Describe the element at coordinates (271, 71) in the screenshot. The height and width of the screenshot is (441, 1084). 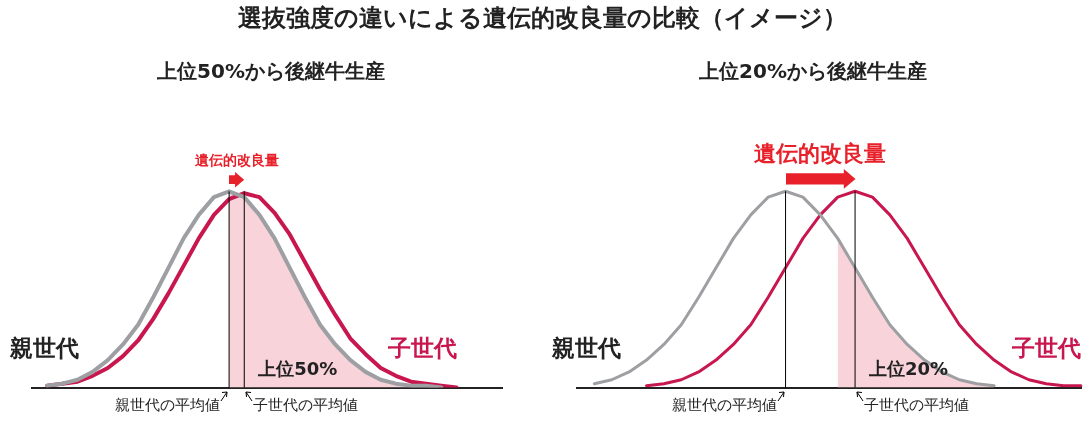
I see `chart-title: 上位50%から後継牛生産` at that location.